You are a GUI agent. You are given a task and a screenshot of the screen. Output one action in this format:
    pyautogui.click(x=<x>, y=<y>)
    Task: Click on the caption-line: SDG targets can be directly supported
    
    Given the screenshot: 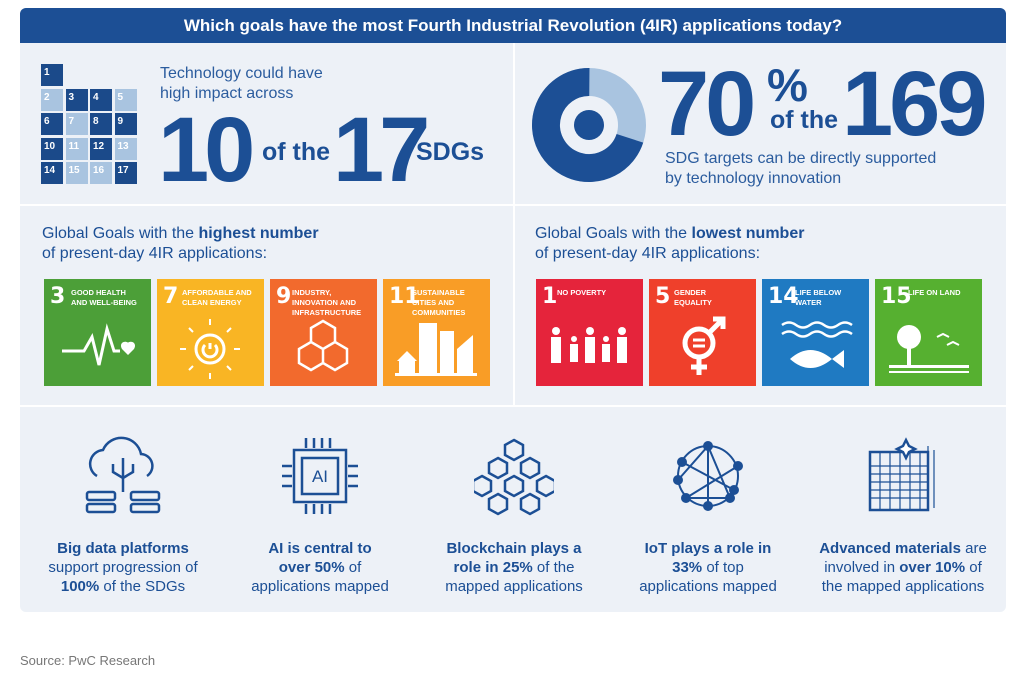 What is the action you would take?
    pyautogui.click(x=801, y=158)
    